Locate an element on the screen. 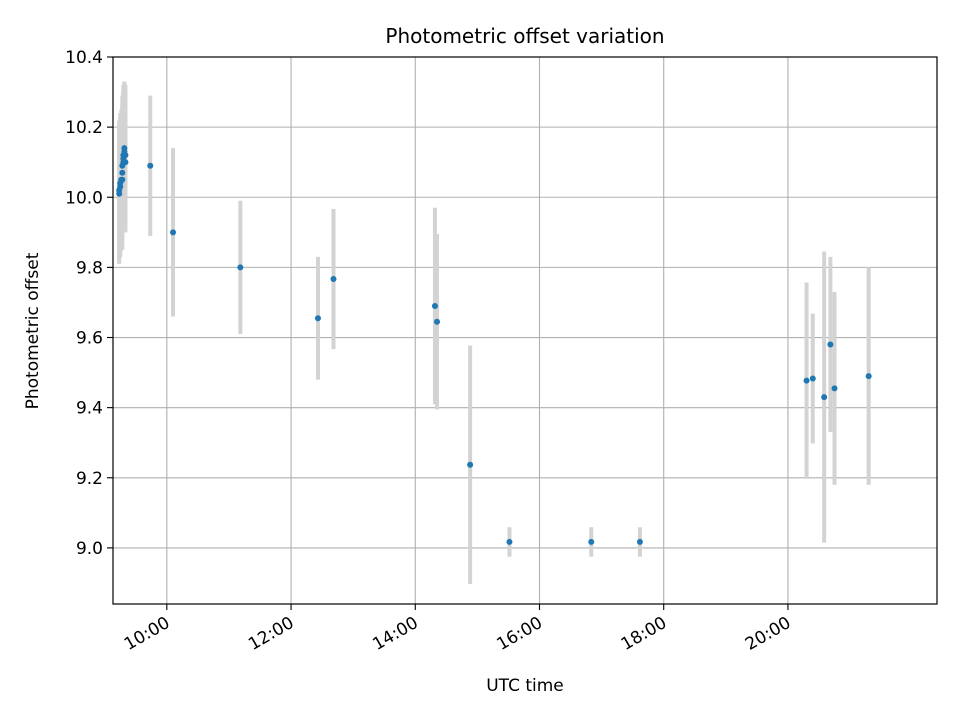  y-tick-label: 9.2 is located at coordinates (89, 479).